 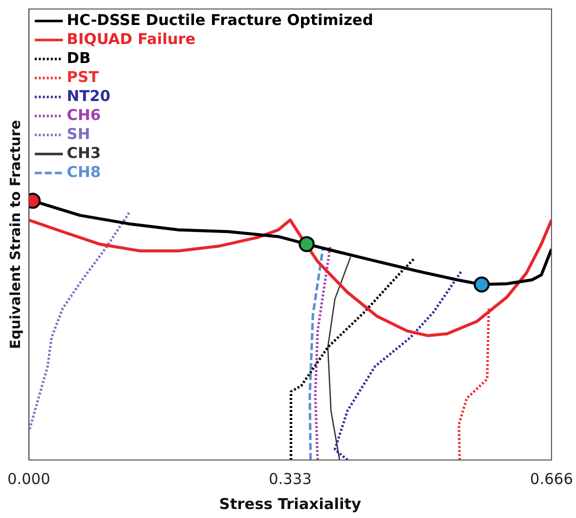 What do you see at coordinates (83, 171) in the screenshot?
I see `legend-label: CH8` at bounding box center [83, 171].